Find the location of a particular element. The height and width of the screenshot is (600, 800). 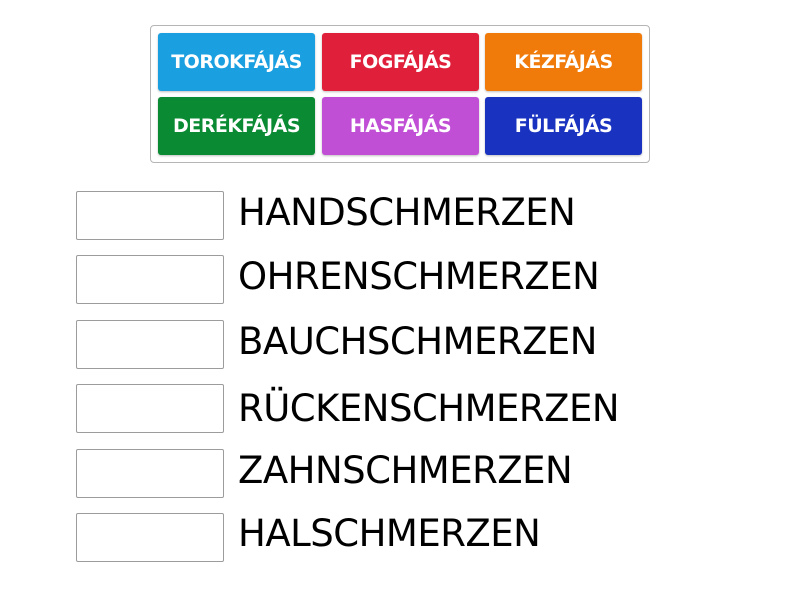

target-label-1: HANDSCHMERZEN is located at coordinates (407, 212).